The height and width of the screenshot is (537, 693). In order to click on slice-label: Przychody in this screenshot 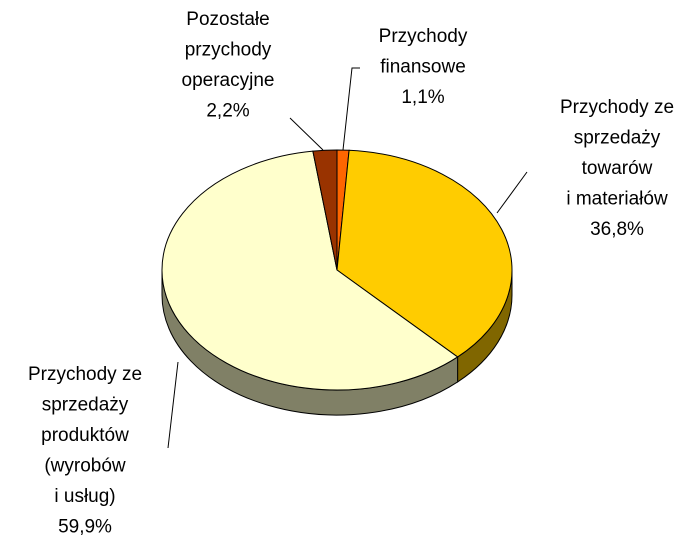, I will do `click(423, 36)`.